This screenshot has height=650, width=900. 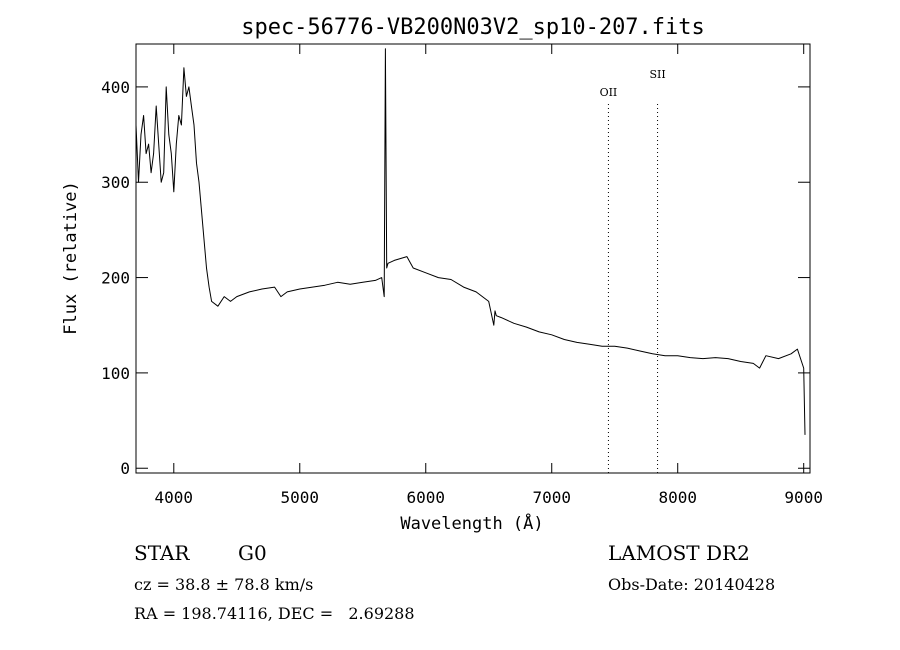 What do you see at coordinates (609, 92) in the screenshot?
I see `annotation-label: OII` at bounding box center [609, 92].